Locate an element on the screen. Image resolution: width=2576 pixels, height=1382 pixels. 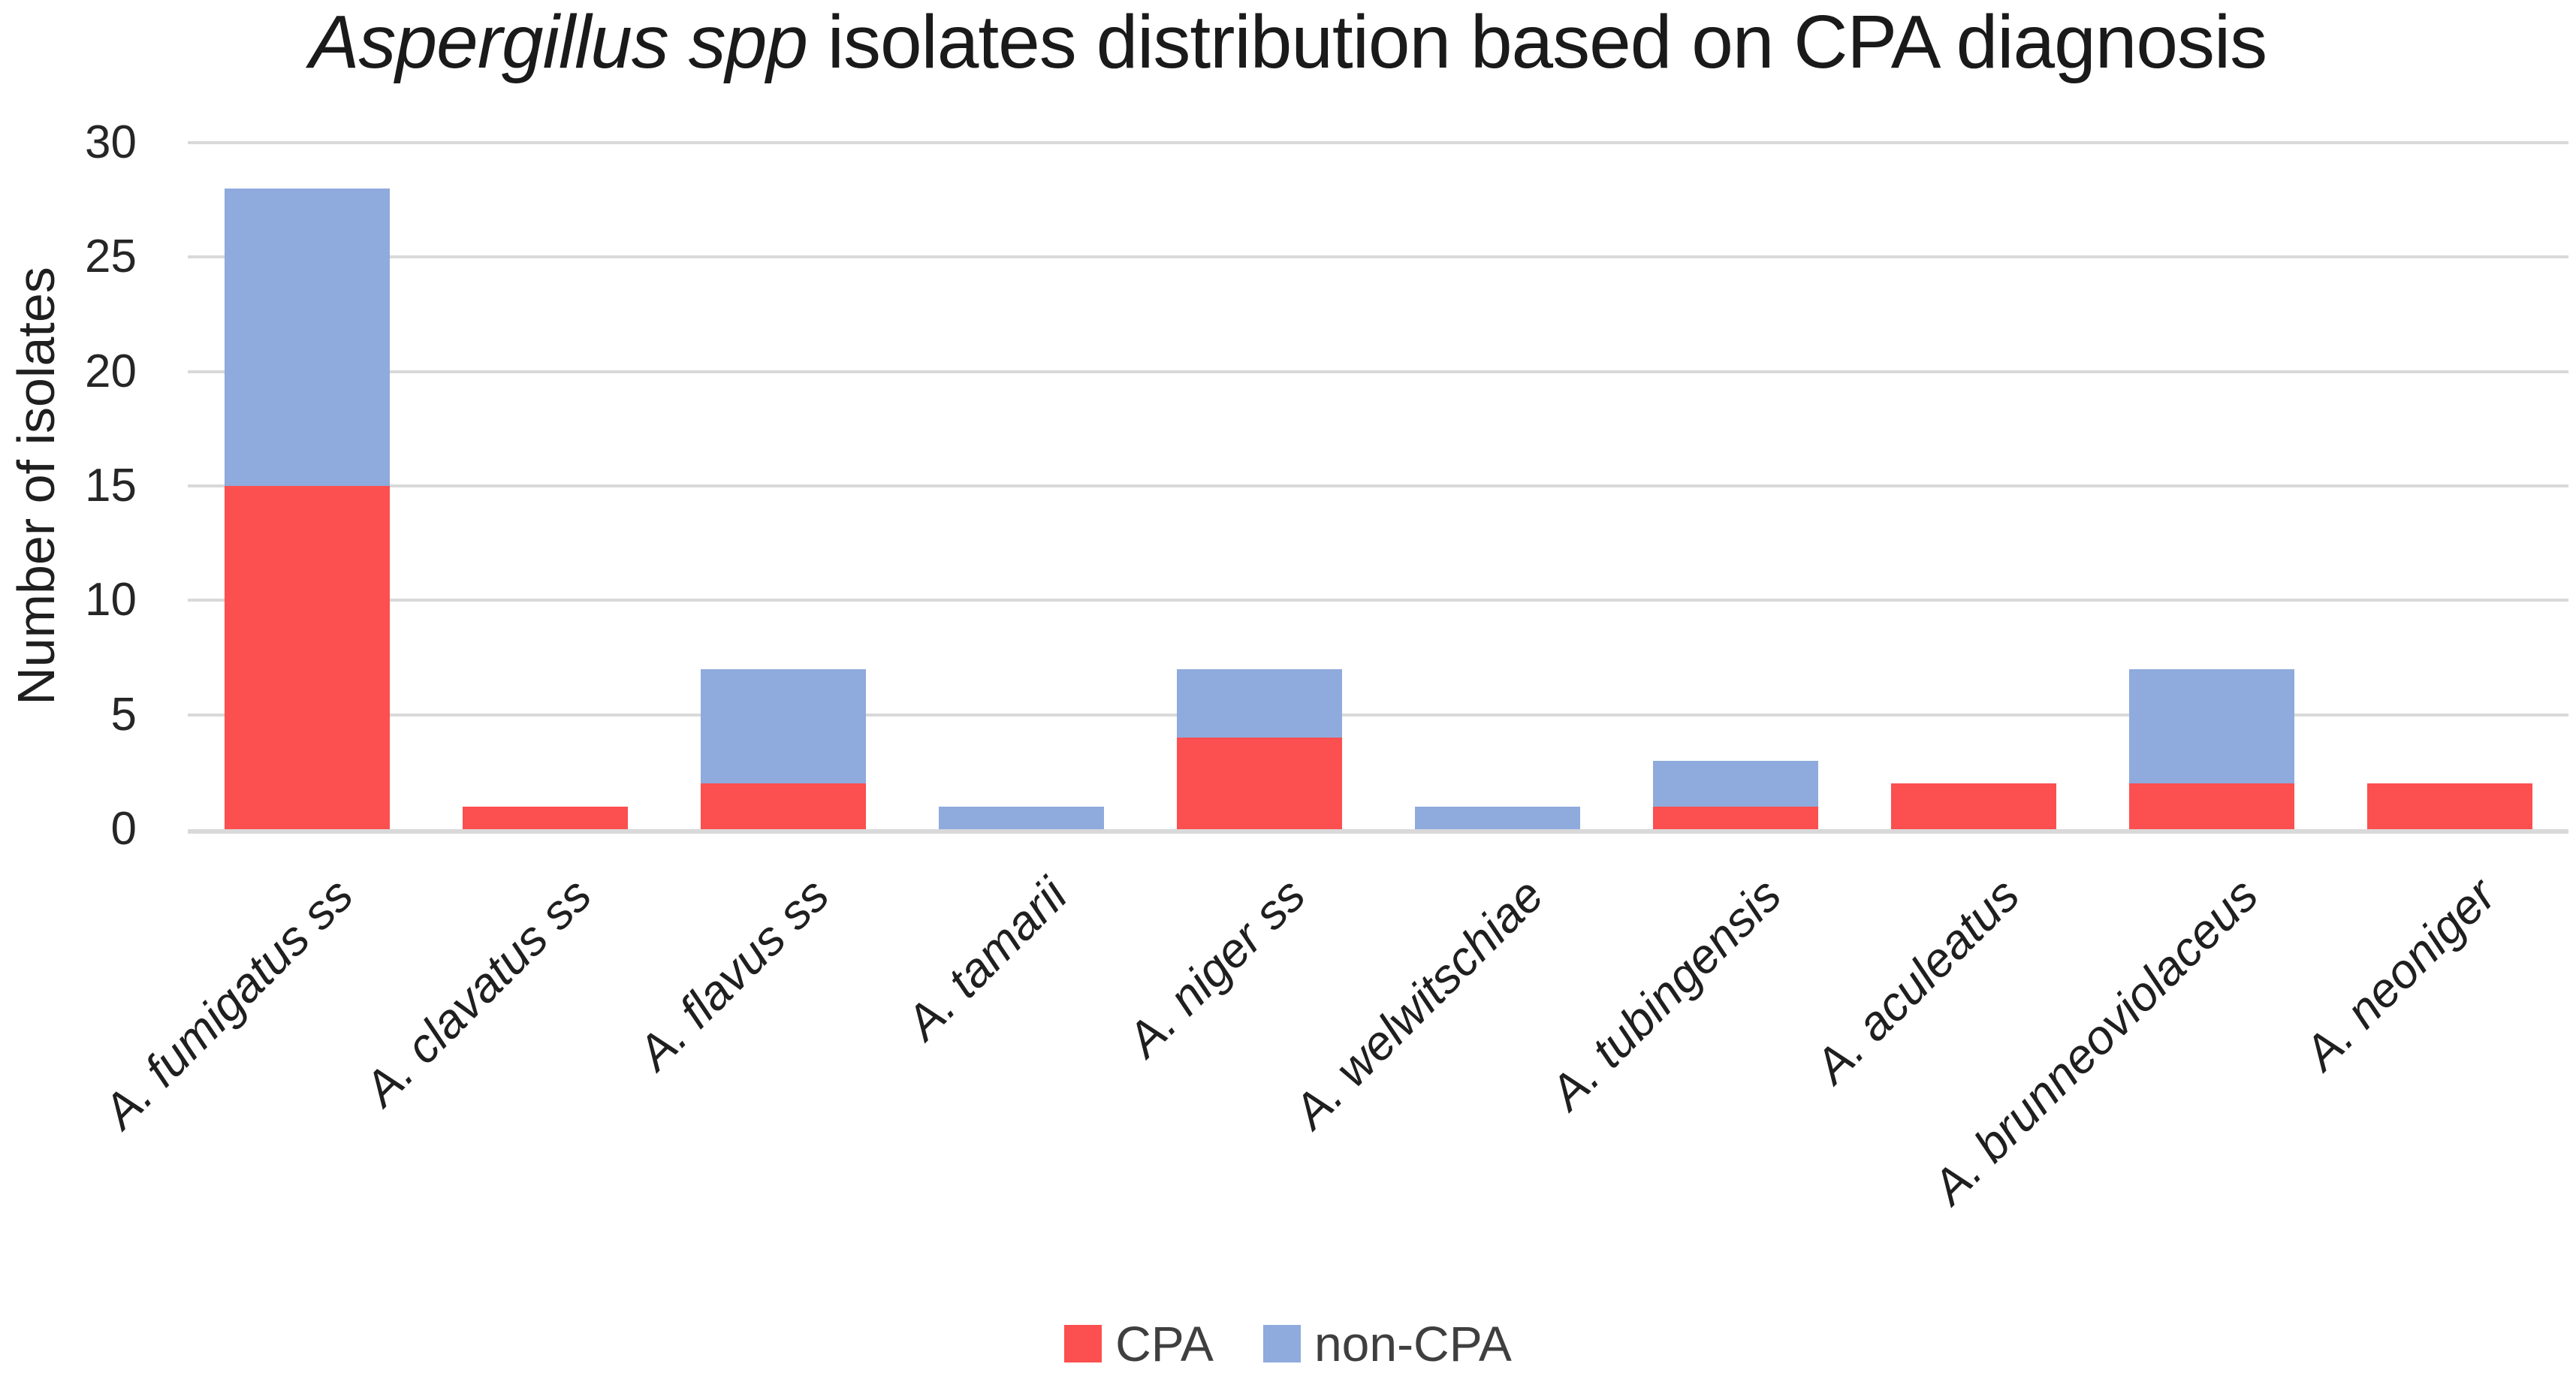
x-category-label-1: A. fumigatus ss is located at coordinates (228, 1003).